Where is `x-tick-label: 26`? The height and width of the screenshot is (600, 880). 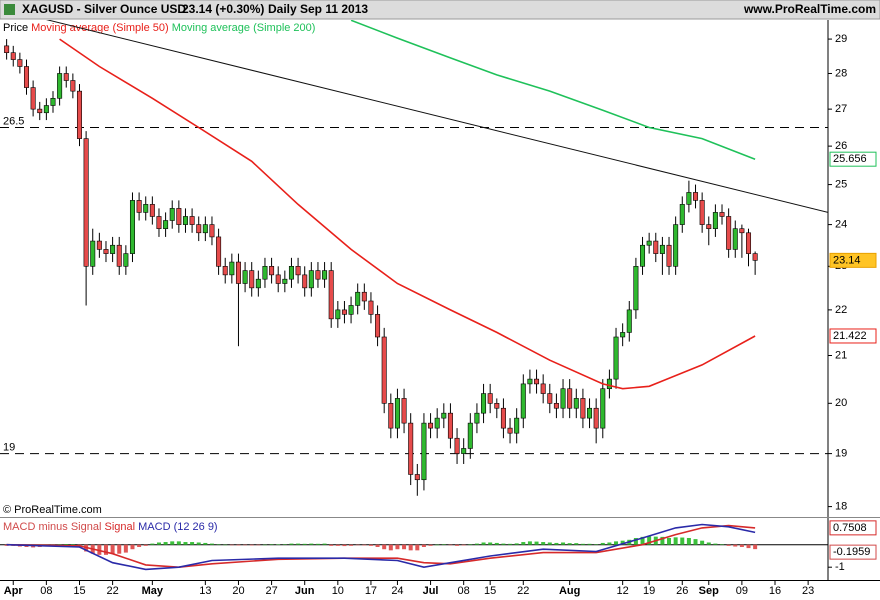
x-tick-label: 26 is located at coordinates (682, 591).